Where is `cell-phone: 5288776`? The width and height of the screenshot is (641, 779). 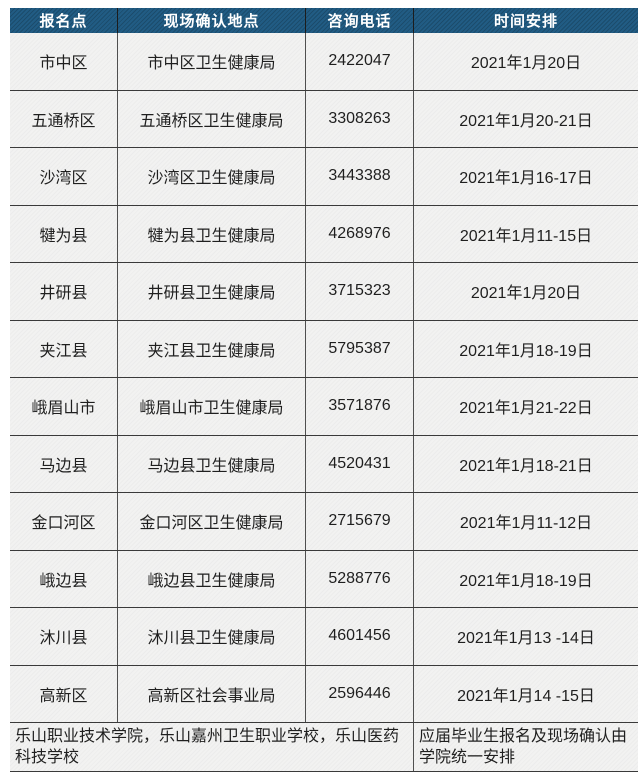
cell-phone: 5288776 is located at coordinates (359, 578).